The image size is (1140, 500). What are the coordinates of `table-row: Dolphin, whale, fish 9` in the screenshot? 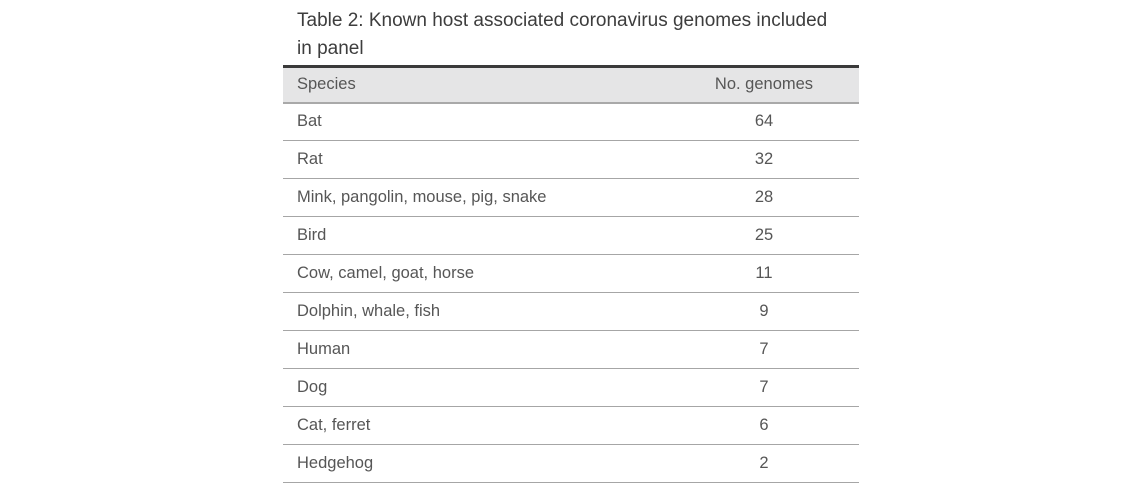 It's located at (571, 311).